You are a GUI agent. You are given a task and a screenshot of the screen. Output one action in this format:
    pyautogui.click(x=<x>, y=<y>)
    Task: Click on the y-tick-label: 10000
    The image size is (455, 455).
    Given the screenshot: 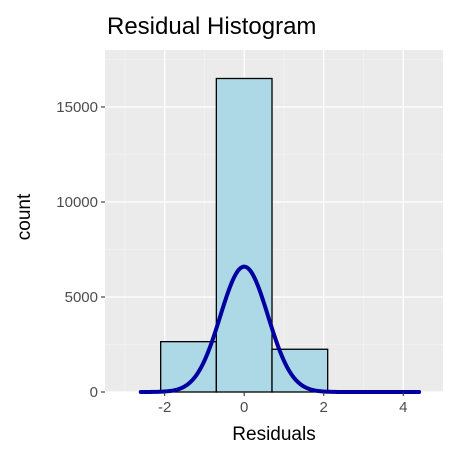 What is the action you would take?
    pyautogui.click(x=77, y=202)
    